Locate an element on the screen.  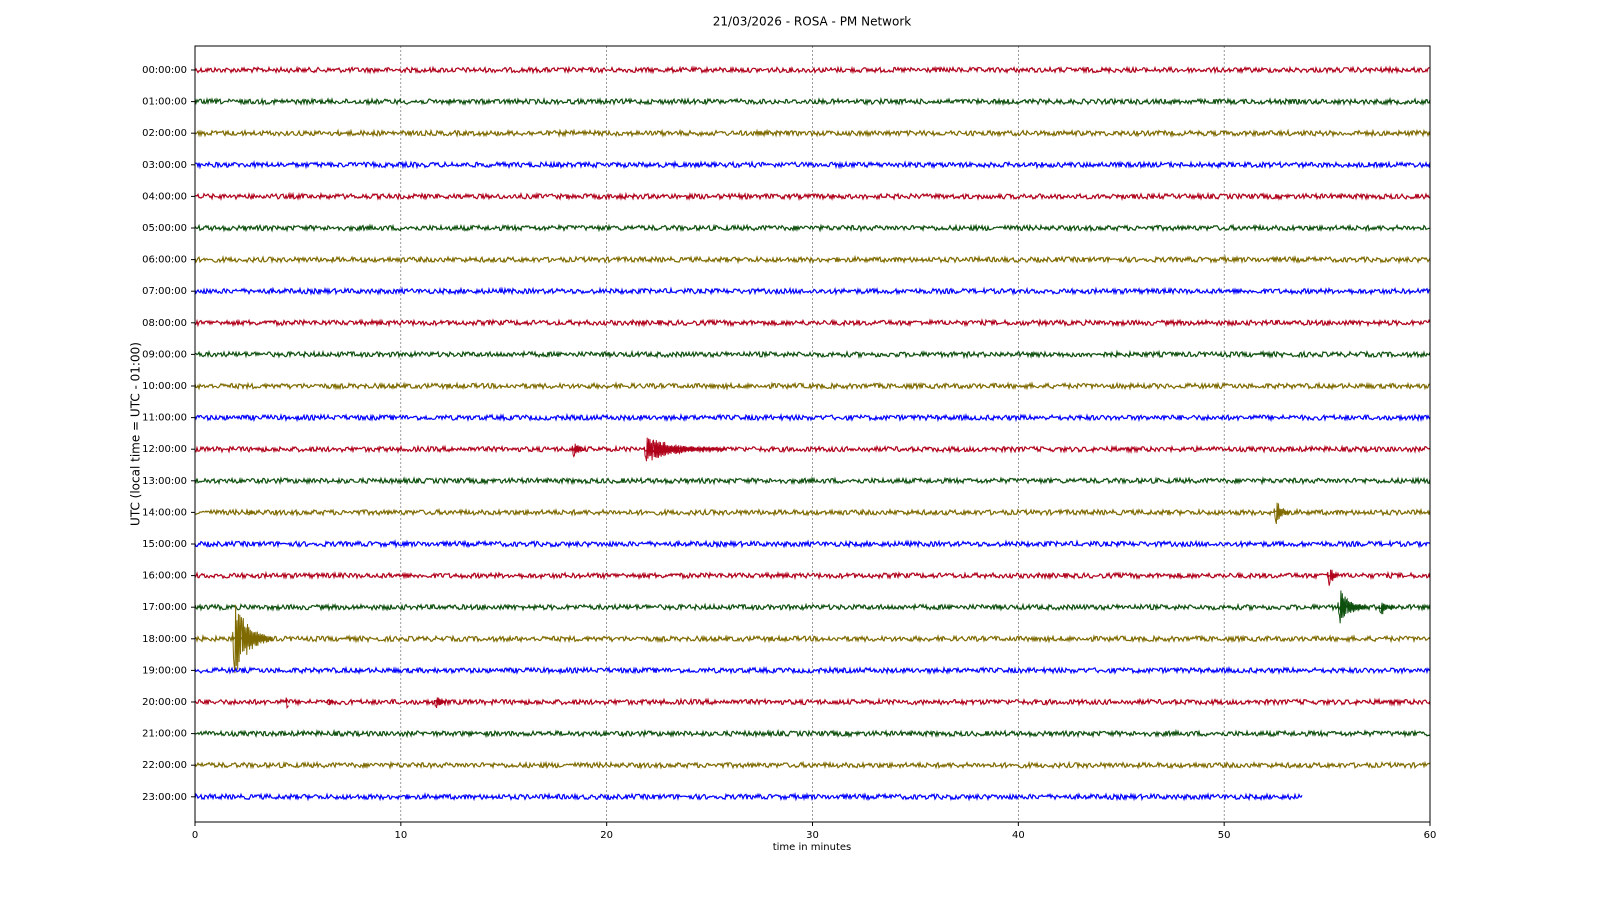
y-tick-label: 21:00:00 is located at coordinates (164, 734).